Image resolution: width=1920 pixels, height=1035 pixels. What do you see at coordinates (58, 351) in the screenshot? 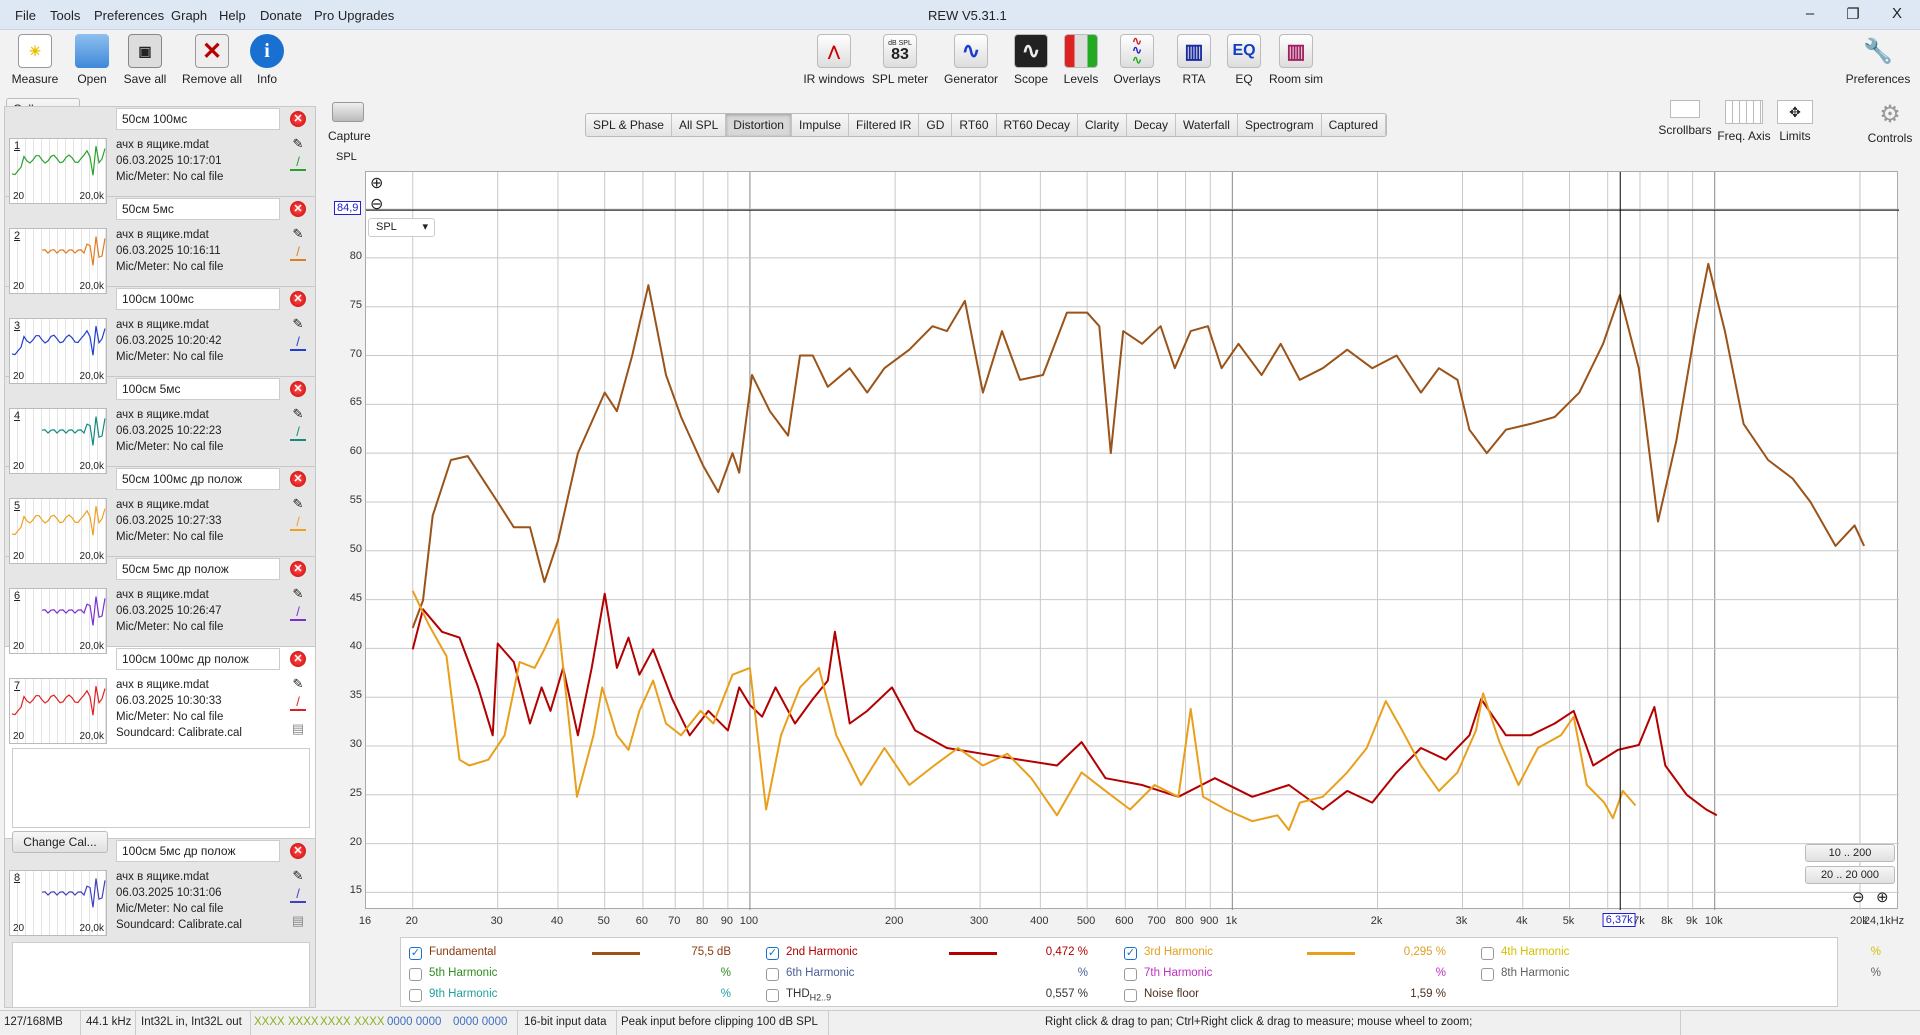
I see `measurement-thumbnail: 3 20 20,0k` at bounding box center [58, 351].